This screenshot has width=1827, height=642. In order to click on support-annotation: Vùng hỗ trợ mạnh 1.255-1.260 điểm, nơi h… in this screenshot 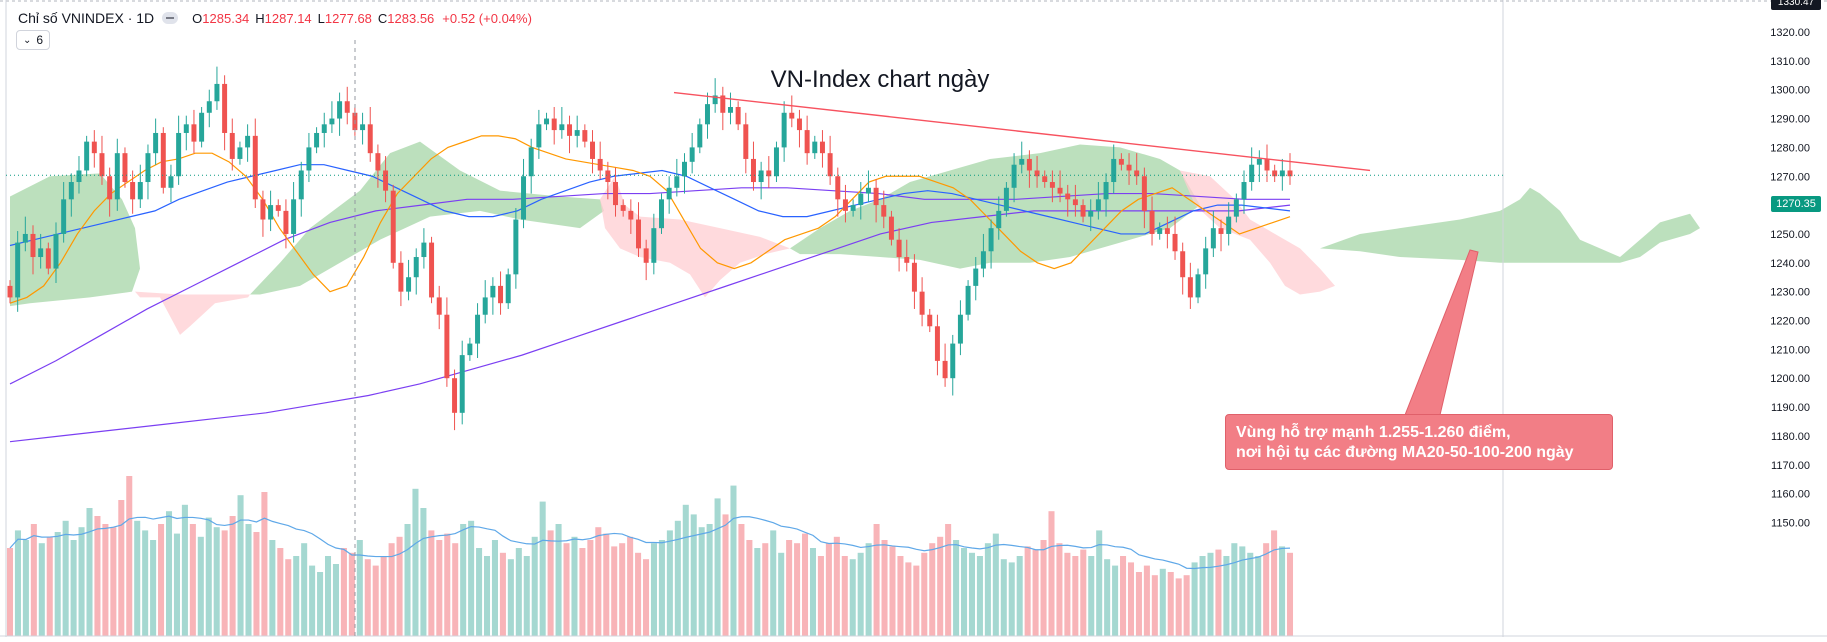, I will do `click(1419, 442)`.